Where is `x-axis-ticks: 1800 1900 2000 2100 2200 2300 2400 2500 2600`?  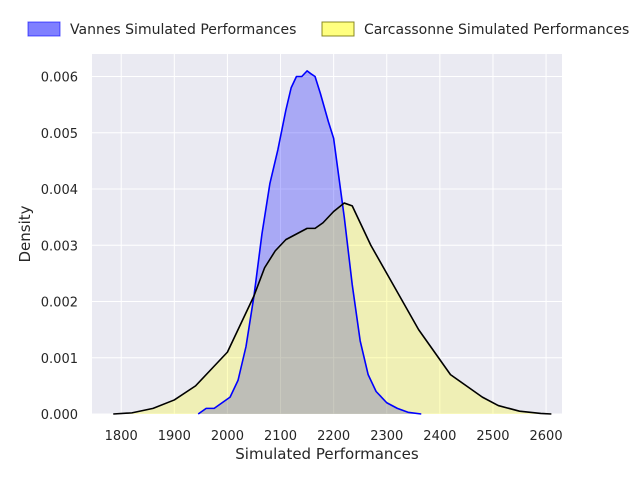
x-axis-ticks: 1800 1900 2000 2100 2200 2300 2400 2500 2600 is located at coordinates (334, 436).